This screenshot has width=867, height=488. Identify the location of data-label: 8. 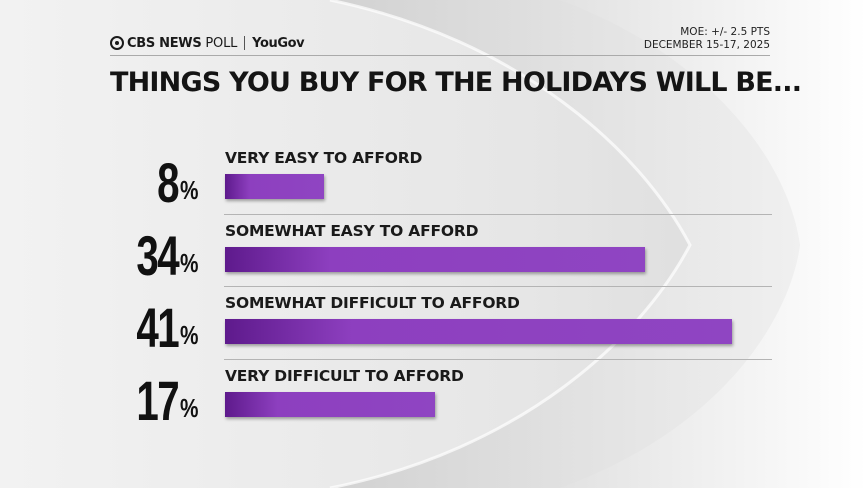
(168, 182).